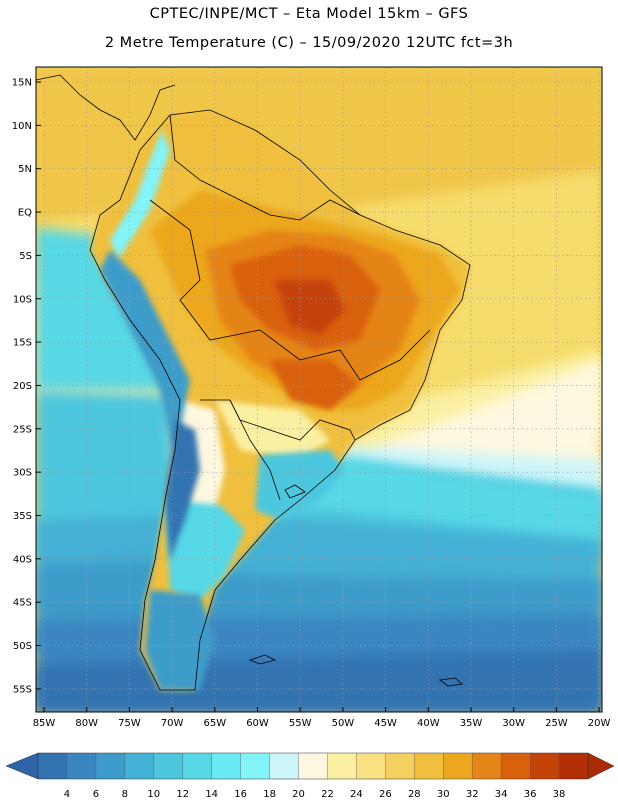 This screenshot has height=800, width=618. I want to click on colorbar-low-arrow, so click(22, 766).